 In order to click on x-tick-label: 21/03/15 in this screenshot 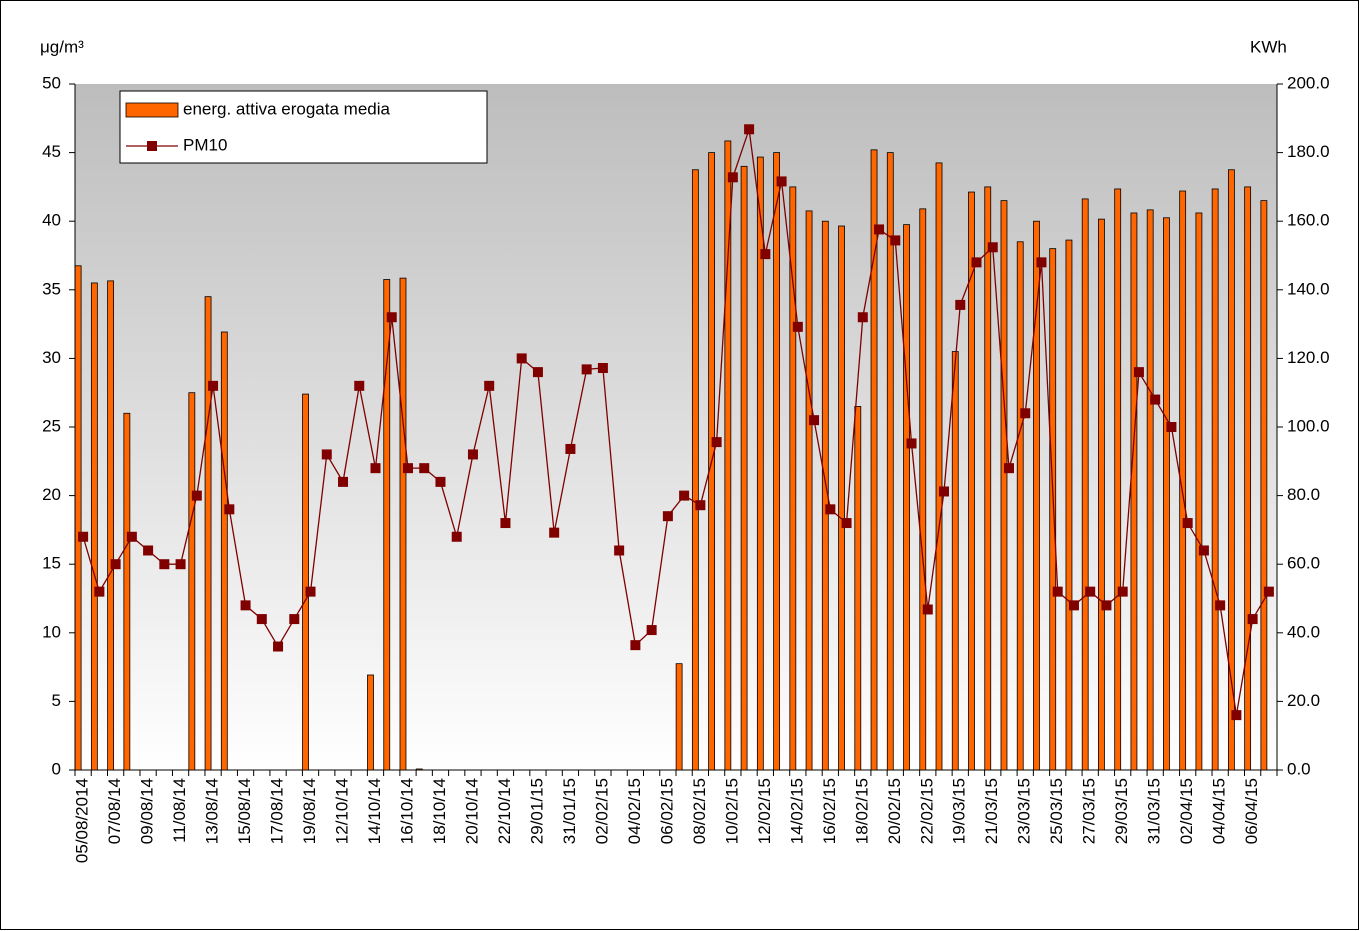, I will do `click(991, 811)`.